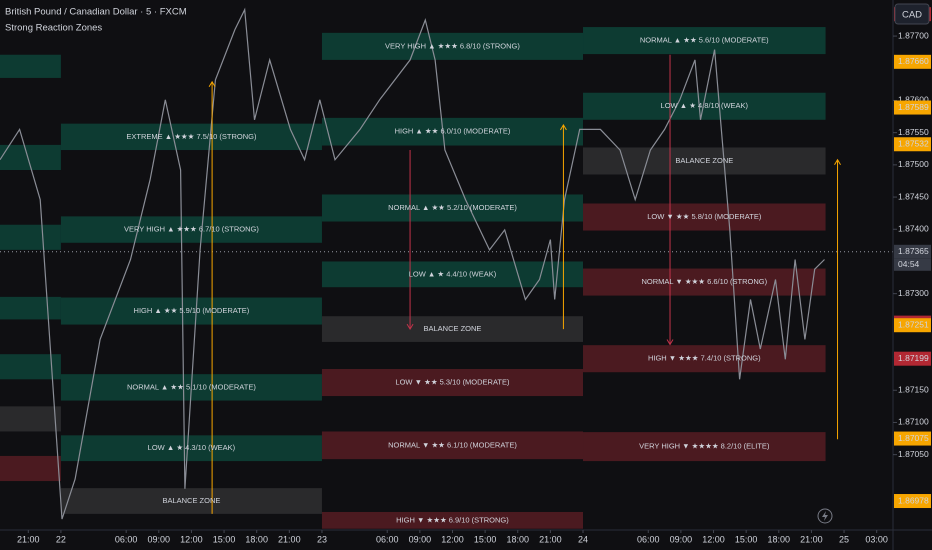 This screenshot has width=932, height=550. What do you see at coordinates (913, 422) in the screenshot?
I see `y-tick-label: 1.87100` at bounding box center [913, 422].